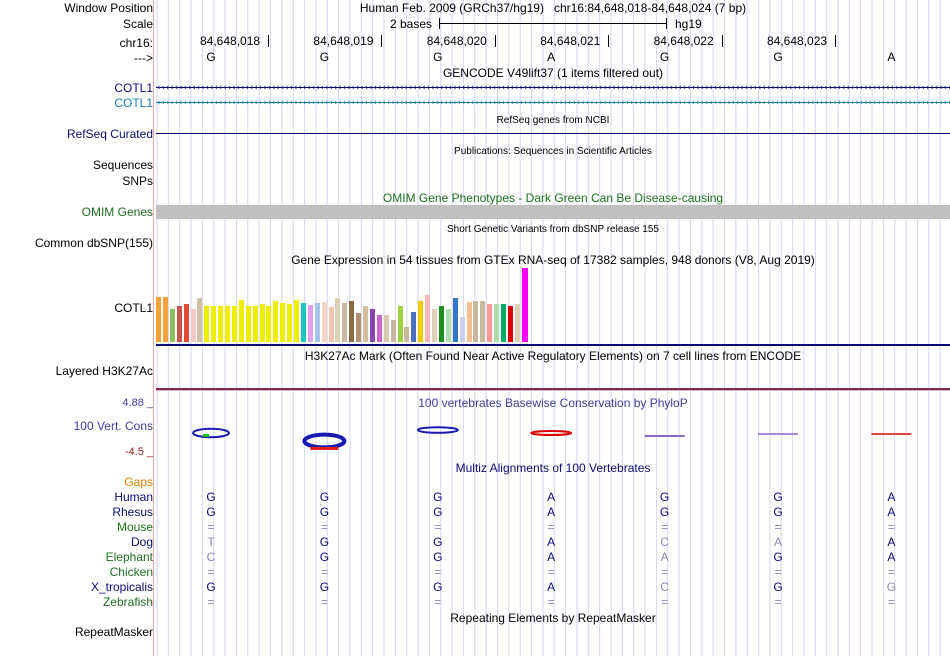  I want to click on refseq-label: RefSeq Curated, so click(109, 134).